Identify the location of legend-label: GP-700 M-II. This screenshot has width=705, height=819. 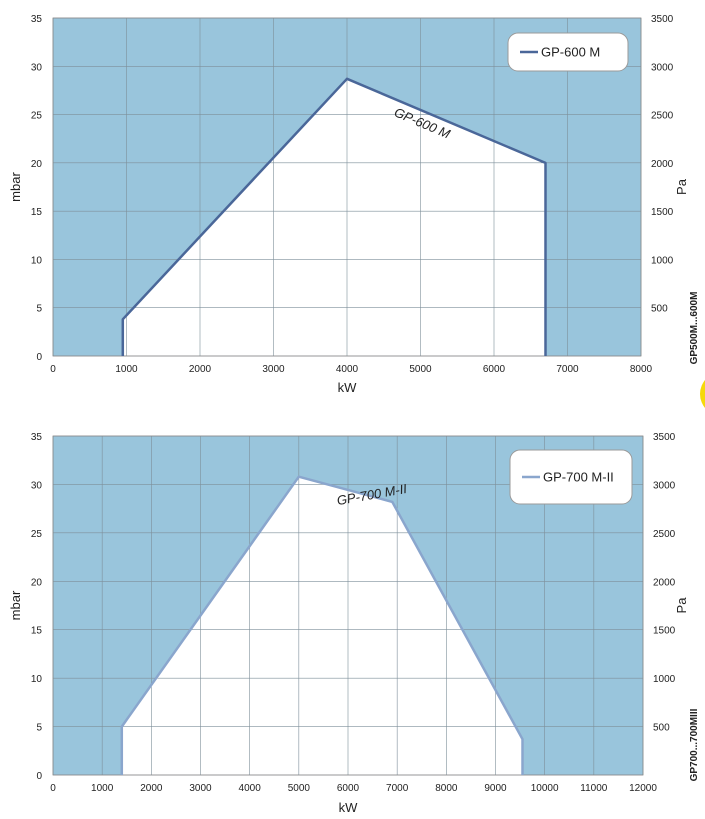
(578, 477).